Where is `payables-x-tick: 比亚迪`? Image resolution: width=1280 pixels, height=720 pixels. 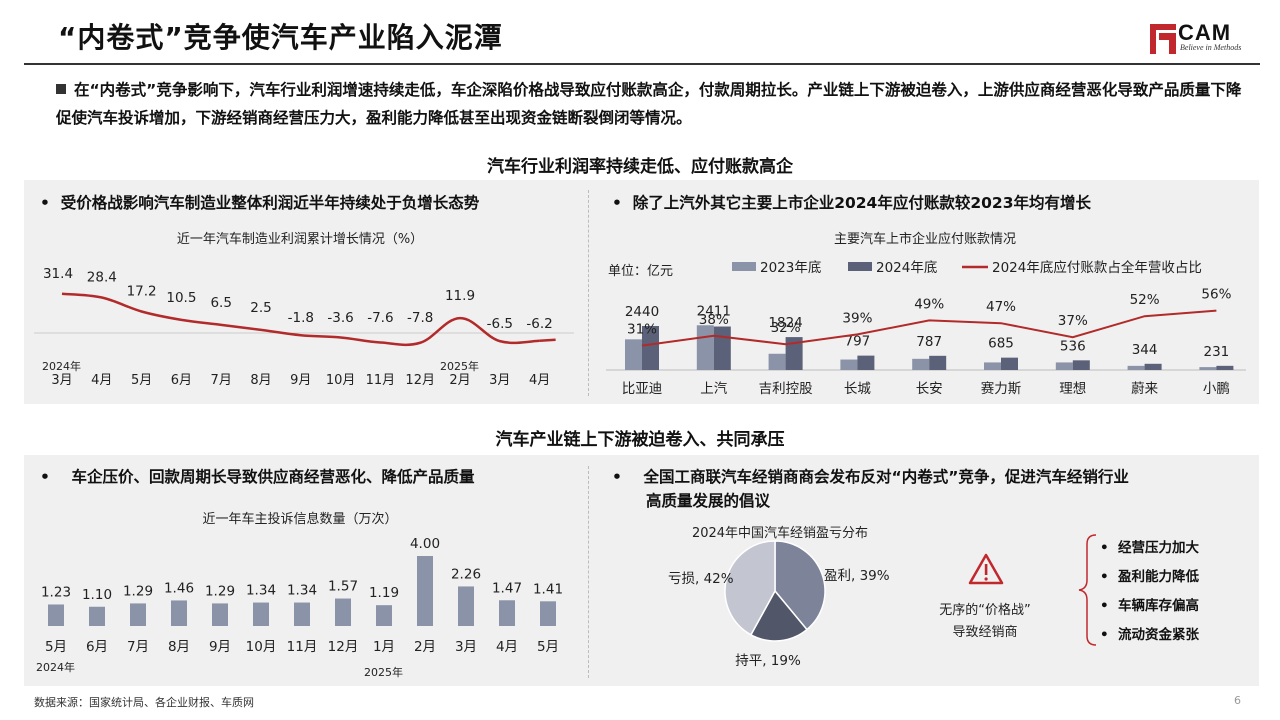 payables-x-tick: 比亚迪 is located at coordinates (642, 389).